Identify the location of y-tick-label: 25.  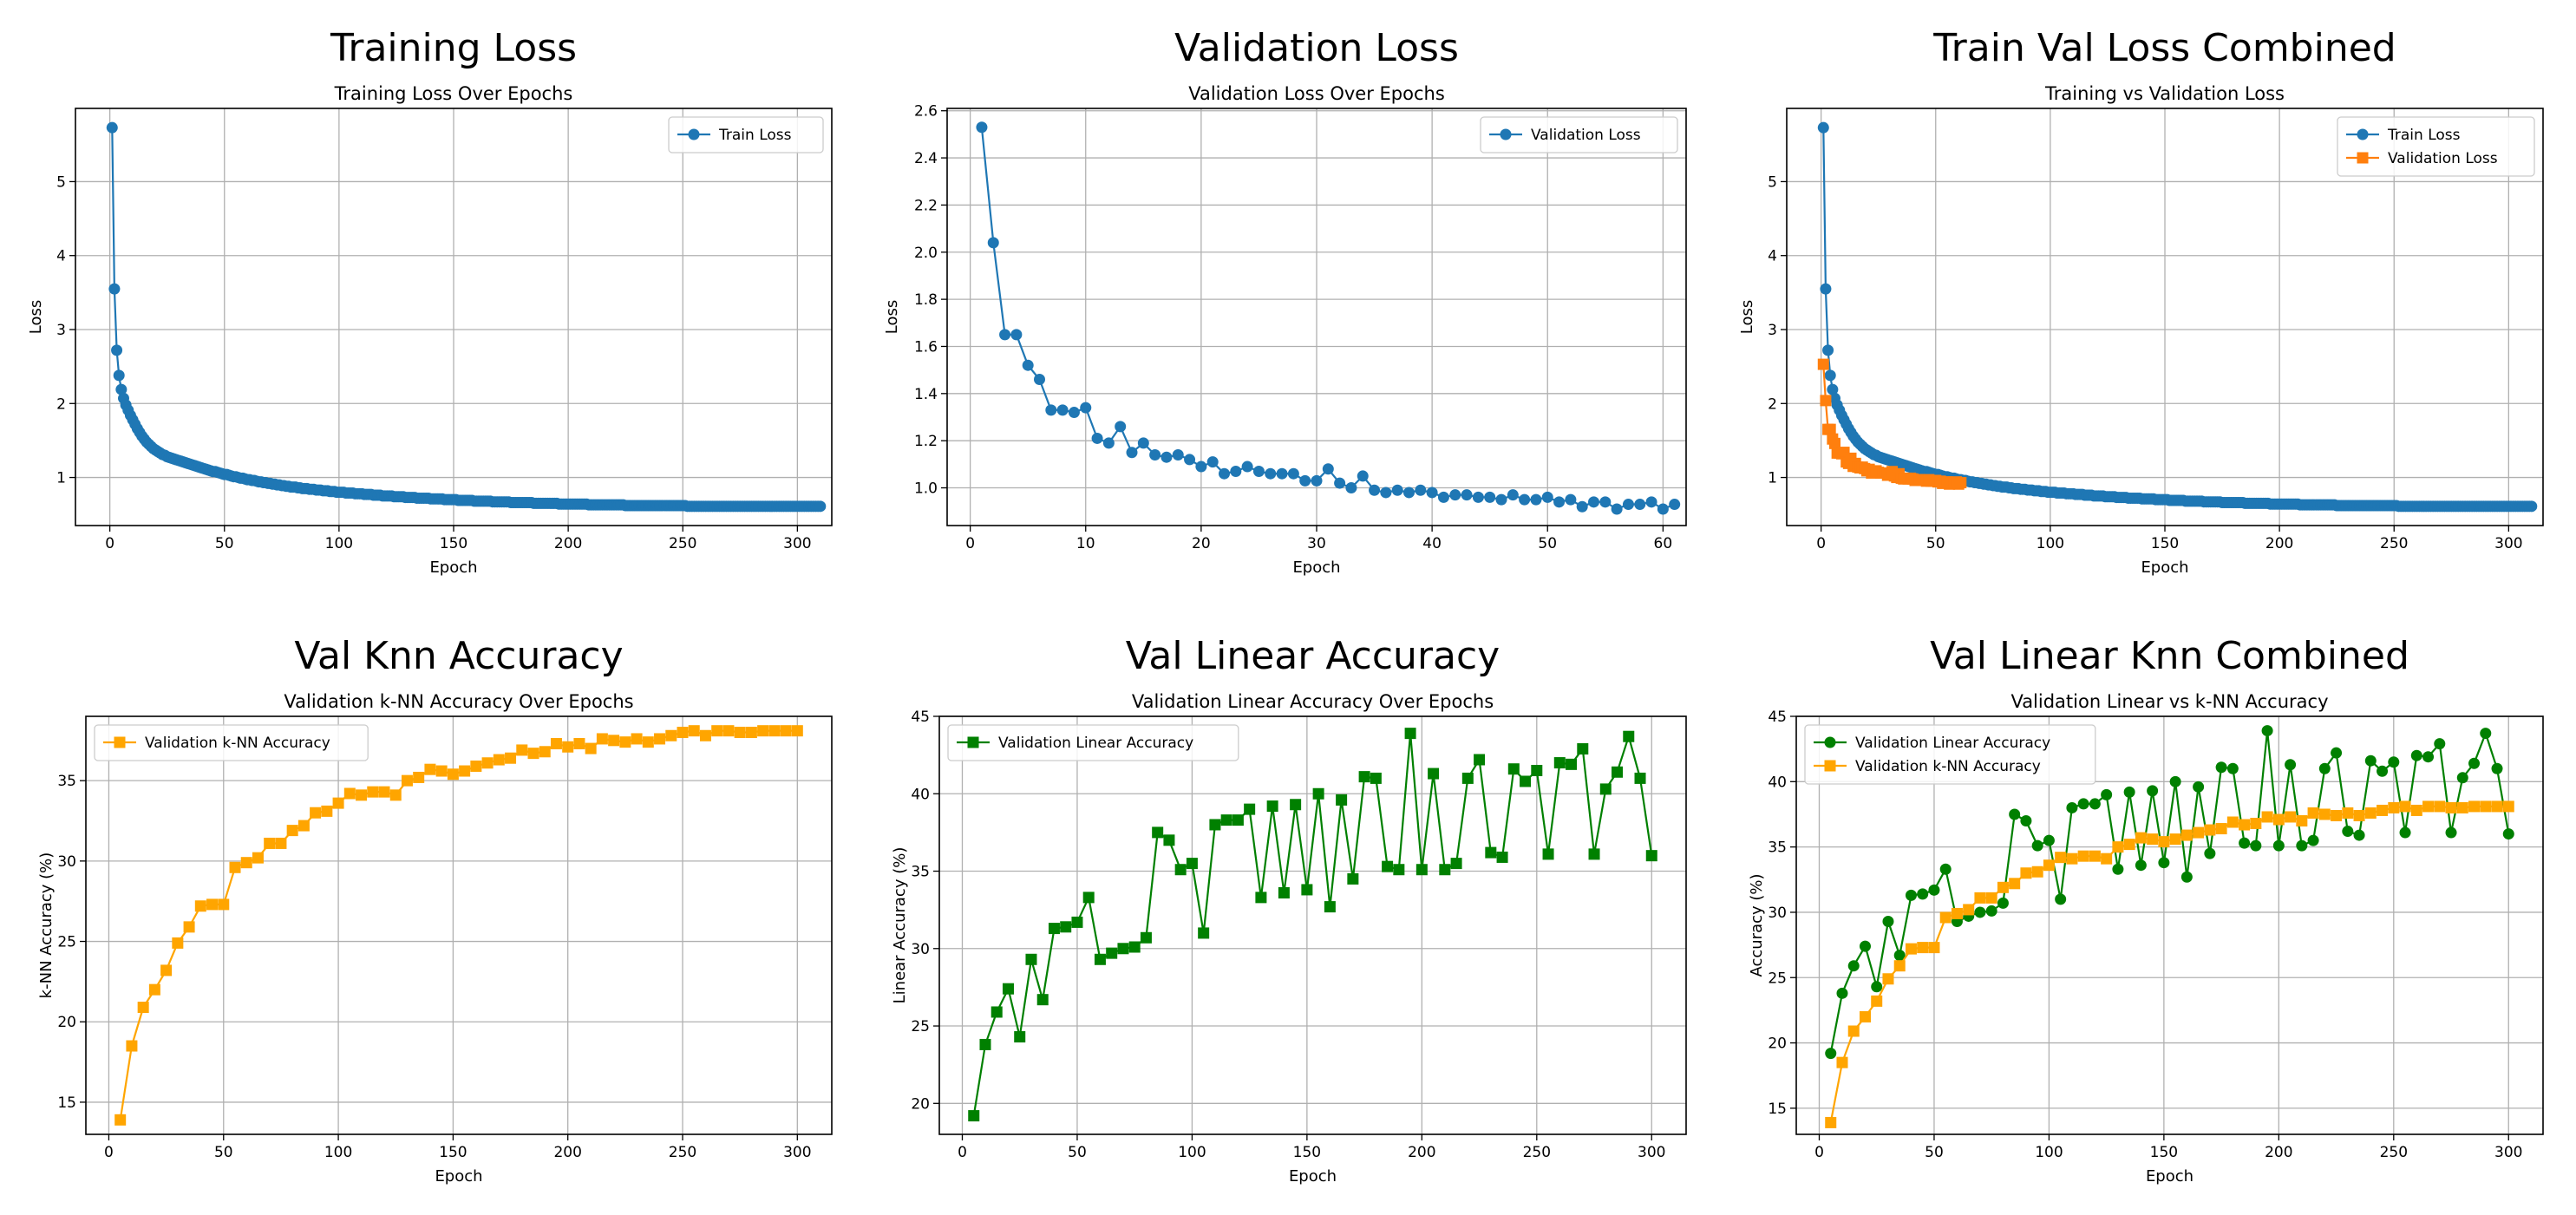
(1777, 978).